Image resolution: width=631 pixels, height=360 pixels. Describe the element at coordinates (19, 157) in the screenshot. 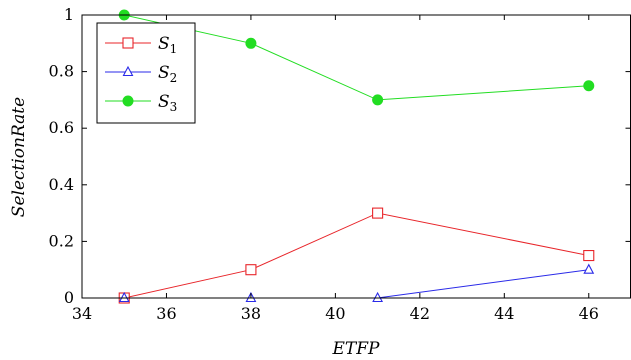

I see `y-axis-label: SelectionRate` at that location.